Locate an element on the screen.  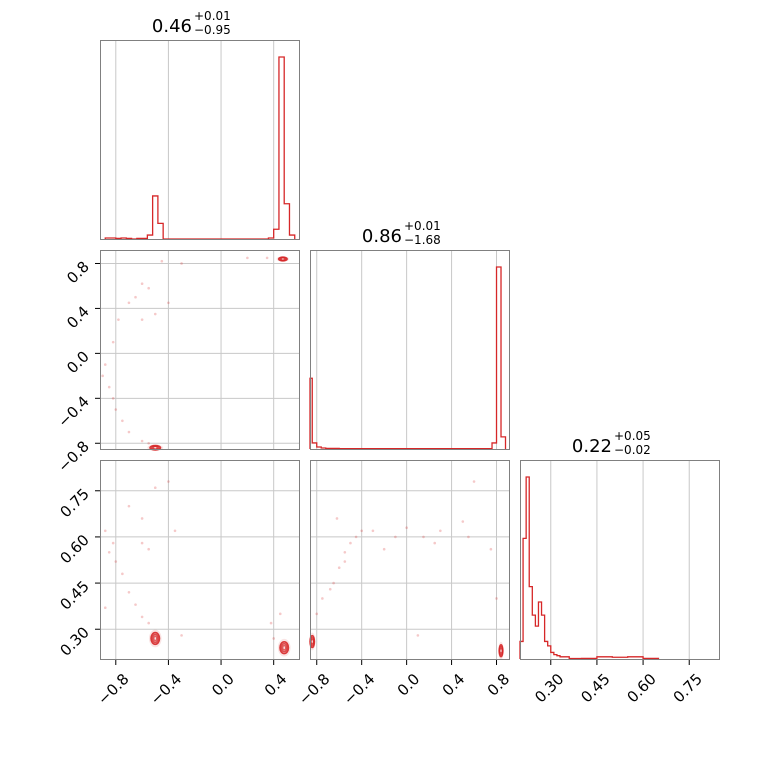
panel-title-minus: −1.68 is located at coordinates (422, 240).